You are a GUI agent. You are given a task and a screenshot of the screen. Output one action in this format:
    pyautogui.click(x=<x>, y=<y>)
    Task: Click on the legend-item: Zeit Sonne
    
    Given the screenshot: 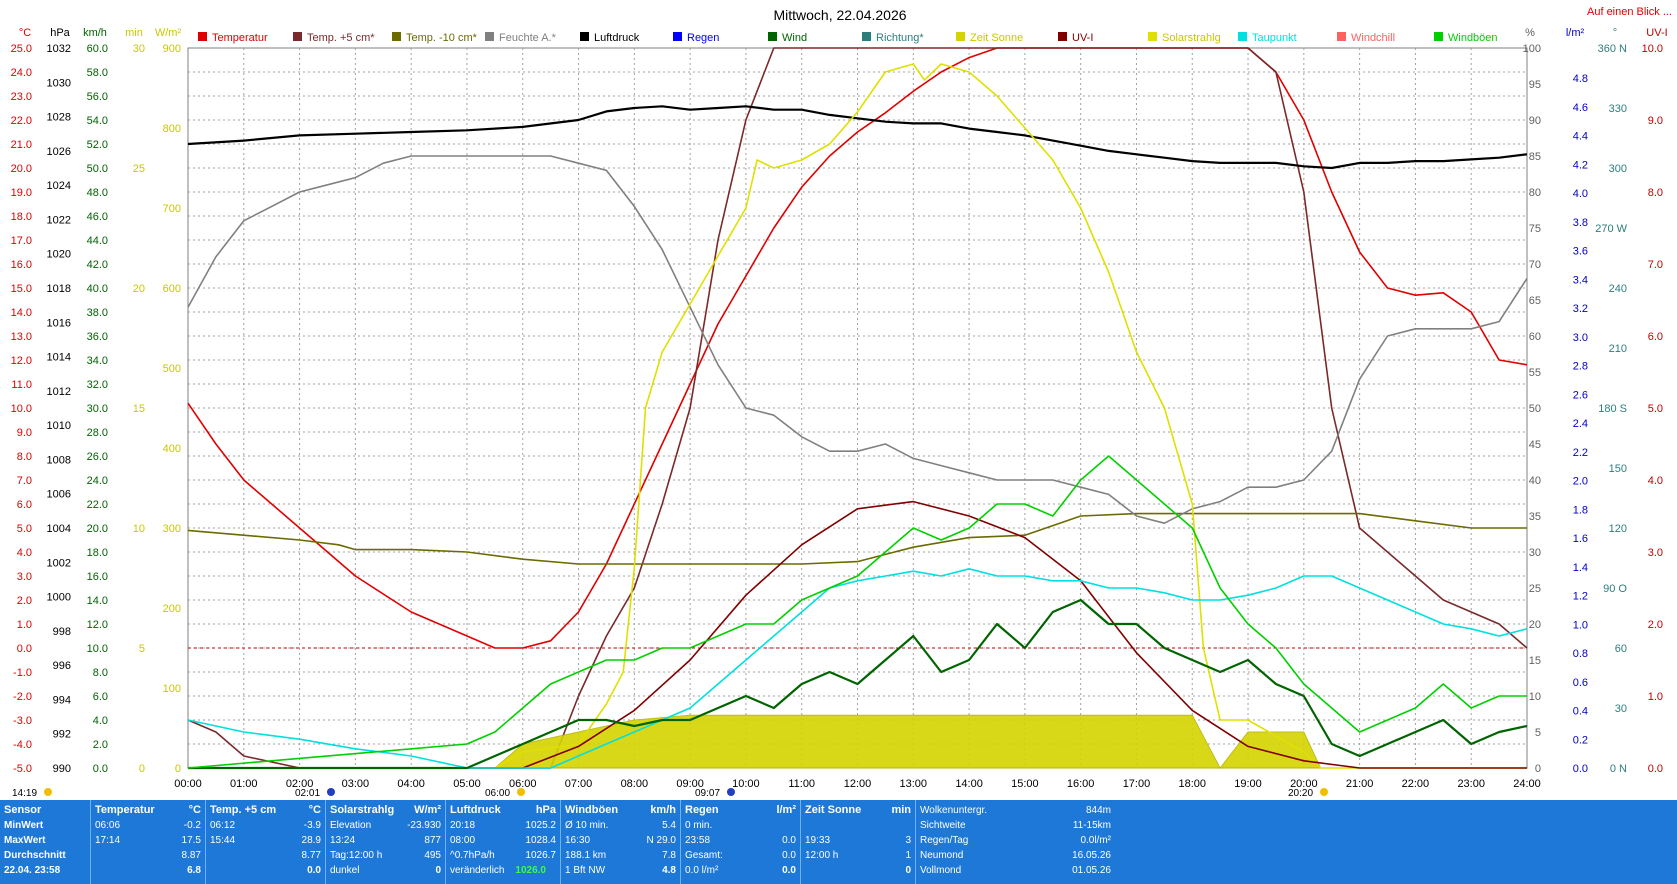 What is the action you would take?
    pyautogui.click(x=989, y=38)
    